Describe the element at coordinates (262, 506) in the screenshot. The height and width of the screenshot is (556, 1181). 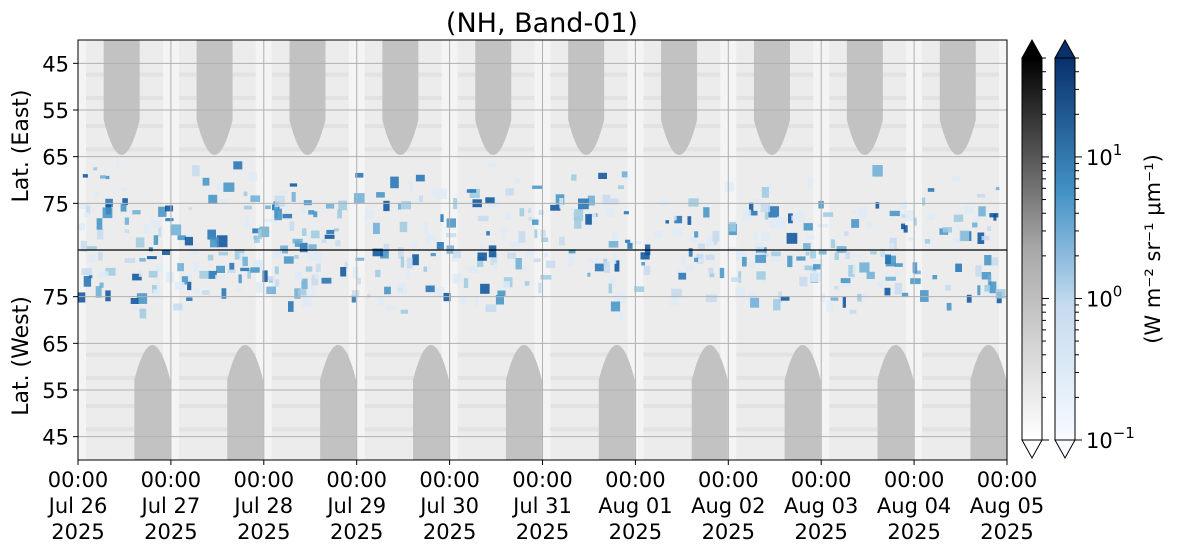
I see `x-tick-date: Jul 28` at that location.